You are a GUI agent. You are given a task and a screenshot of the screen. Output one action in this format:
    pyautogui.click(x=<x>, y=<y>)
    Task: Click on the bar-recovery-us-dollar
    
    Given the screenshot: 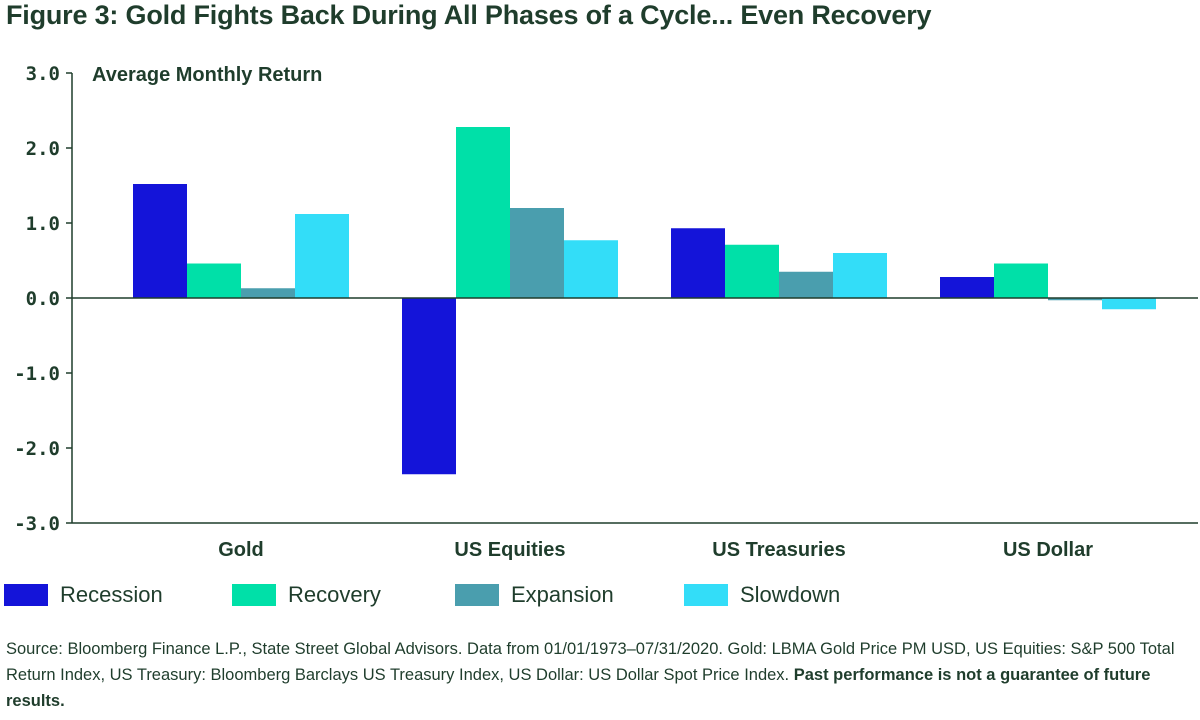 What is the action you would take?
    pyautogui.click(x=1021, y=280)
    